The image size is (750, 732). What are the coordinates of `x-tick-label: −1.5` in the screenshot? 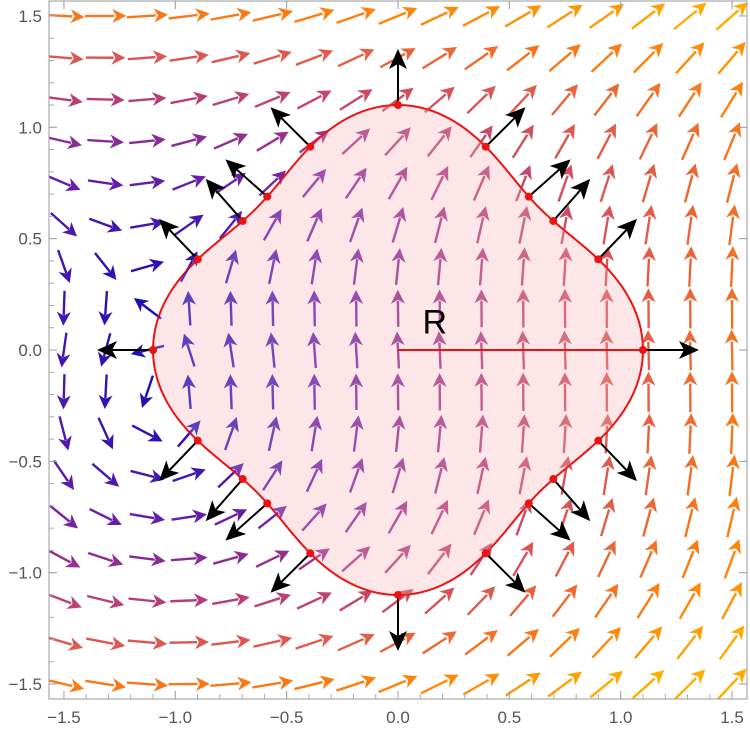 It's located at (64, 717).